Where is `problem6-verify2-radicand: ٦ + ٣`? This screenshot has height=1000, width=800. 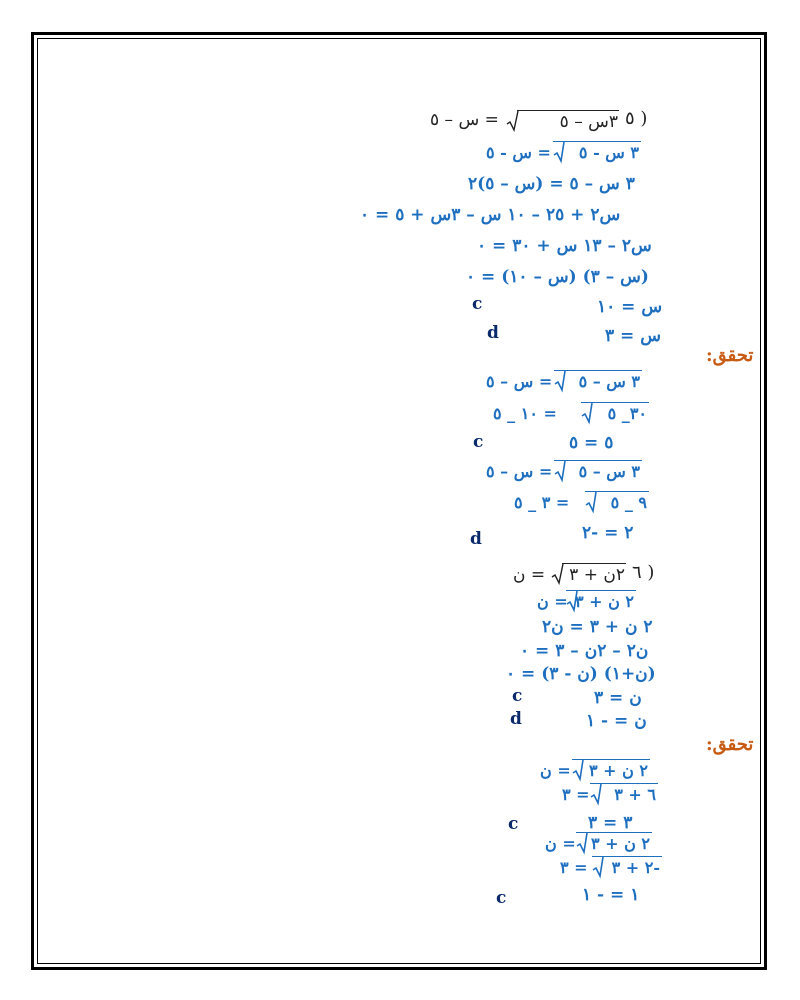
problem6-verify2-radicand: ٦ + ٣ is located at coordinates (635, 794).